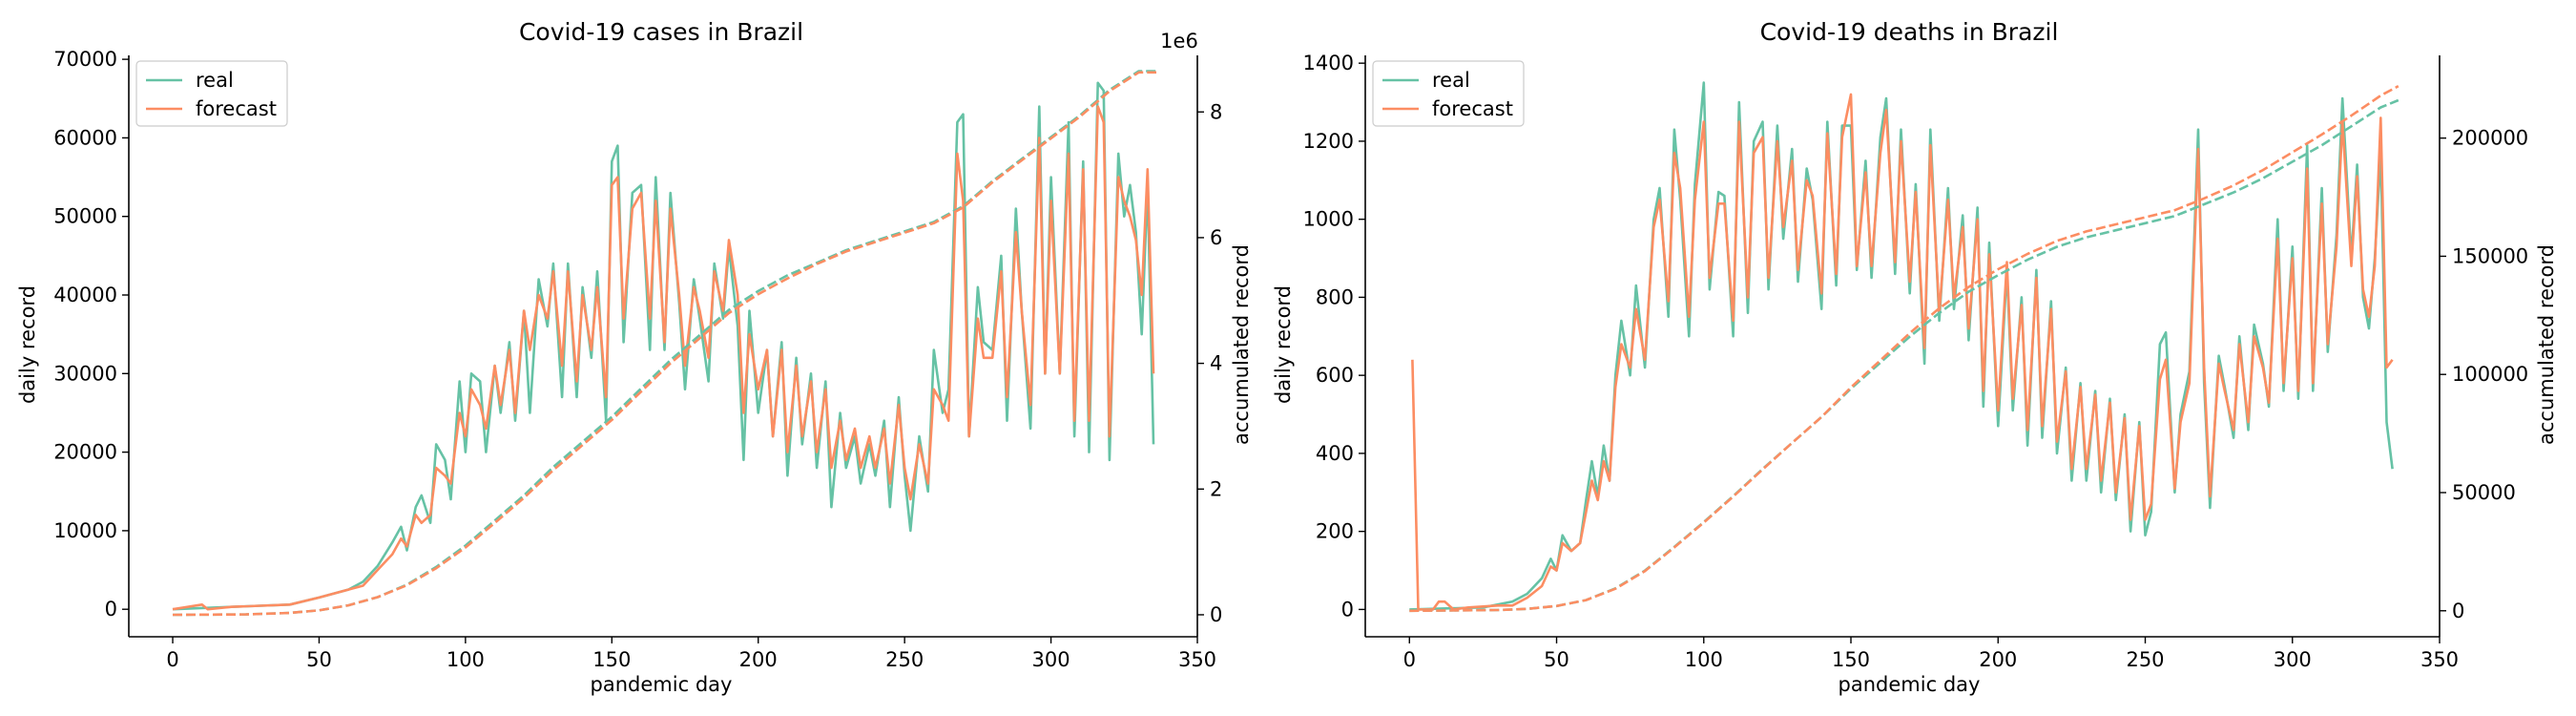 The height and width of the screenshot is (716, 2576). What do you see at coordinates (85, 295) in the screenshot?
I see `y-tick-label: 40000` at bounding box center [85, 295].